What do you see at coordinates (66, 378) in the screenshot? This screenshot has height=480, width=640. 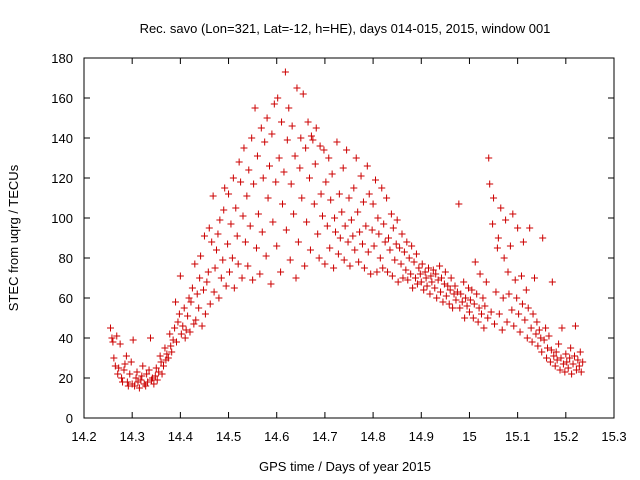 I see `y-tick-label: 20` at bounding box center [66, 378].